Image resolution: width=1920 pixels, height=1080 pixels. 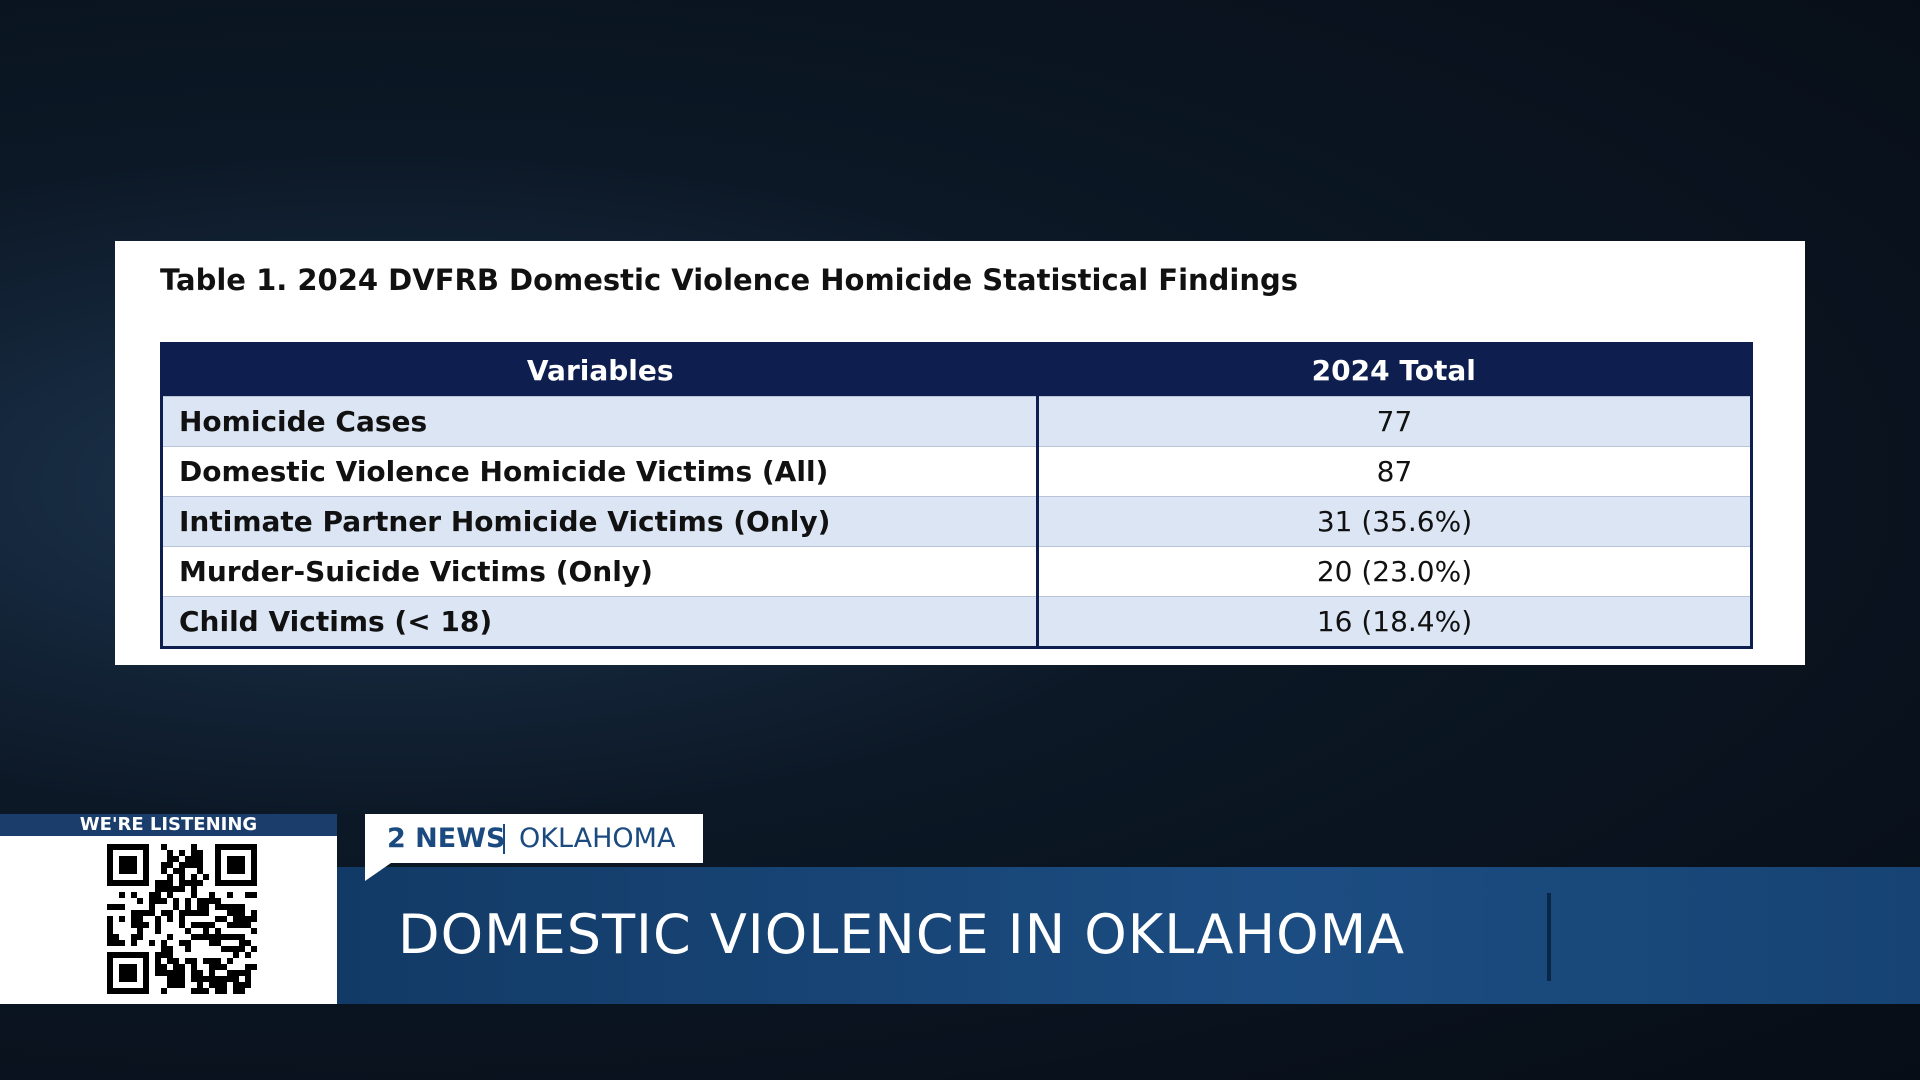 I want to click on value-cell: 77, so click(x=1394, y=421).